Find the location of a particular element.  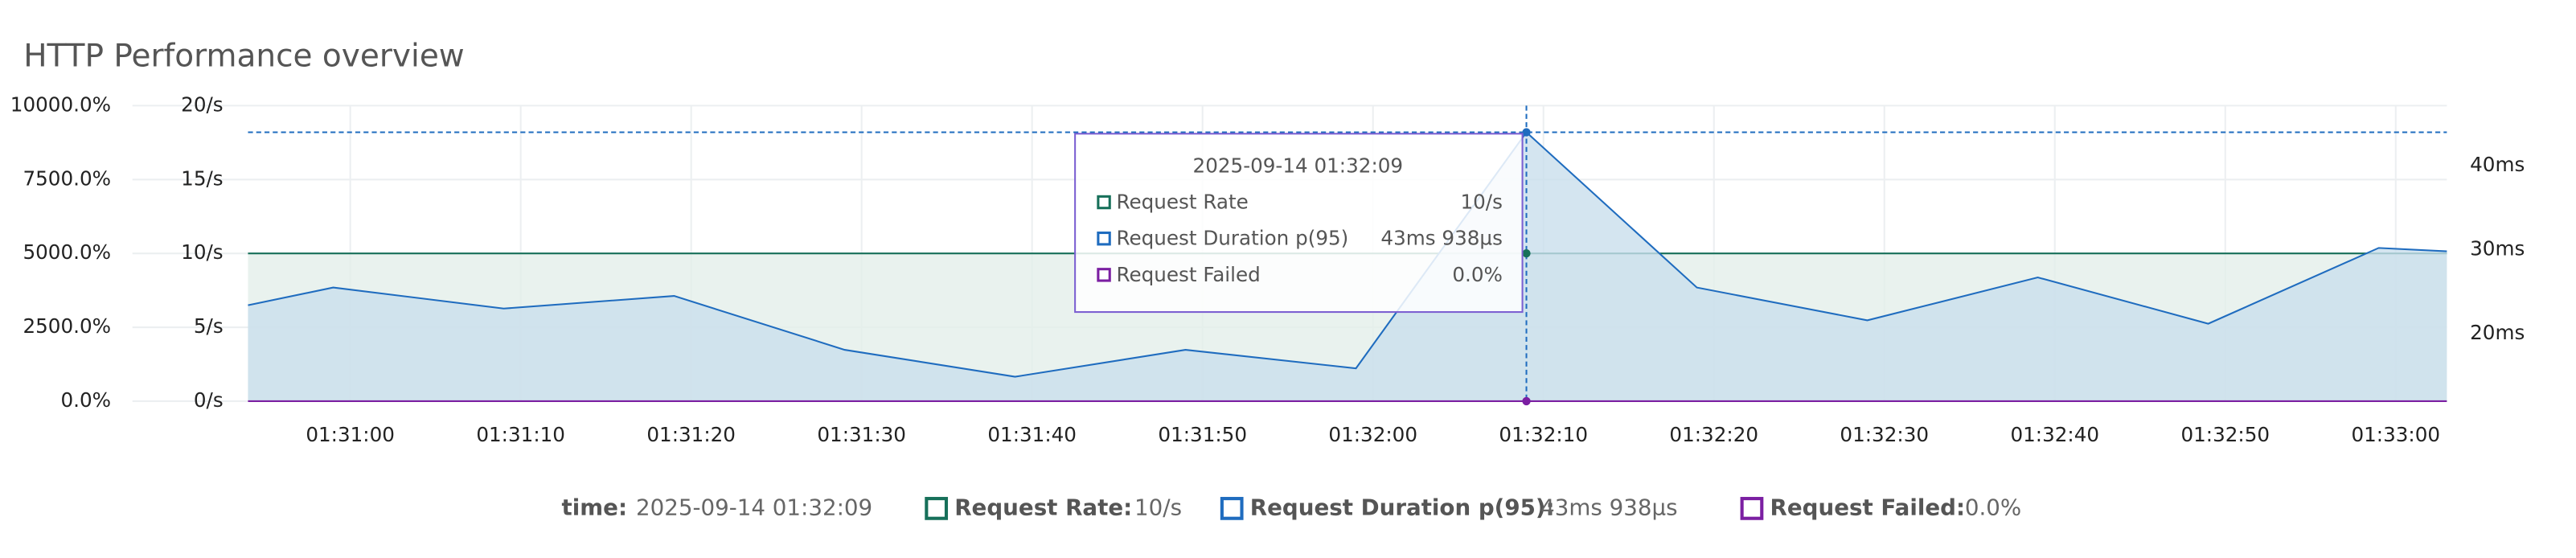

legend-name: Request Duration p(95) is located at coordinates (1398, 507).